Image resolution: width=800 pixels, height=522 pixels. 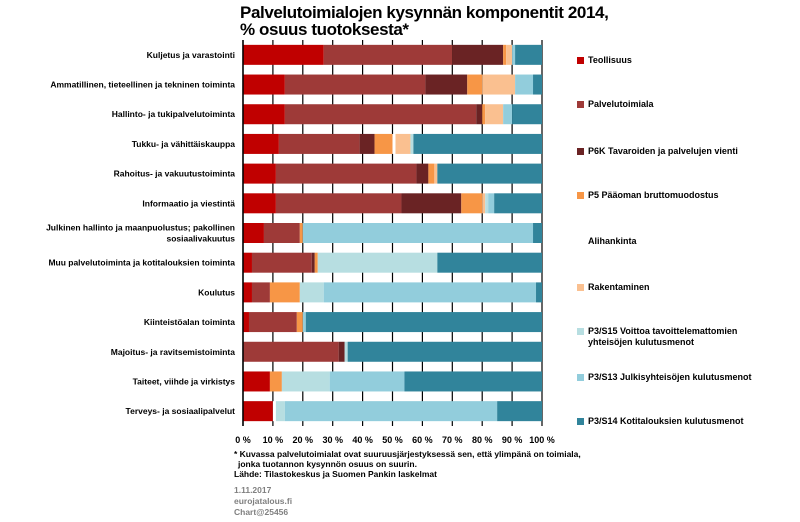 What do you see at coordinates (666, 421) in the screenshot?
I see `legend-label: P3/S14 Kotitalouksien kulutusmenot` at bounding box center [666, 421].